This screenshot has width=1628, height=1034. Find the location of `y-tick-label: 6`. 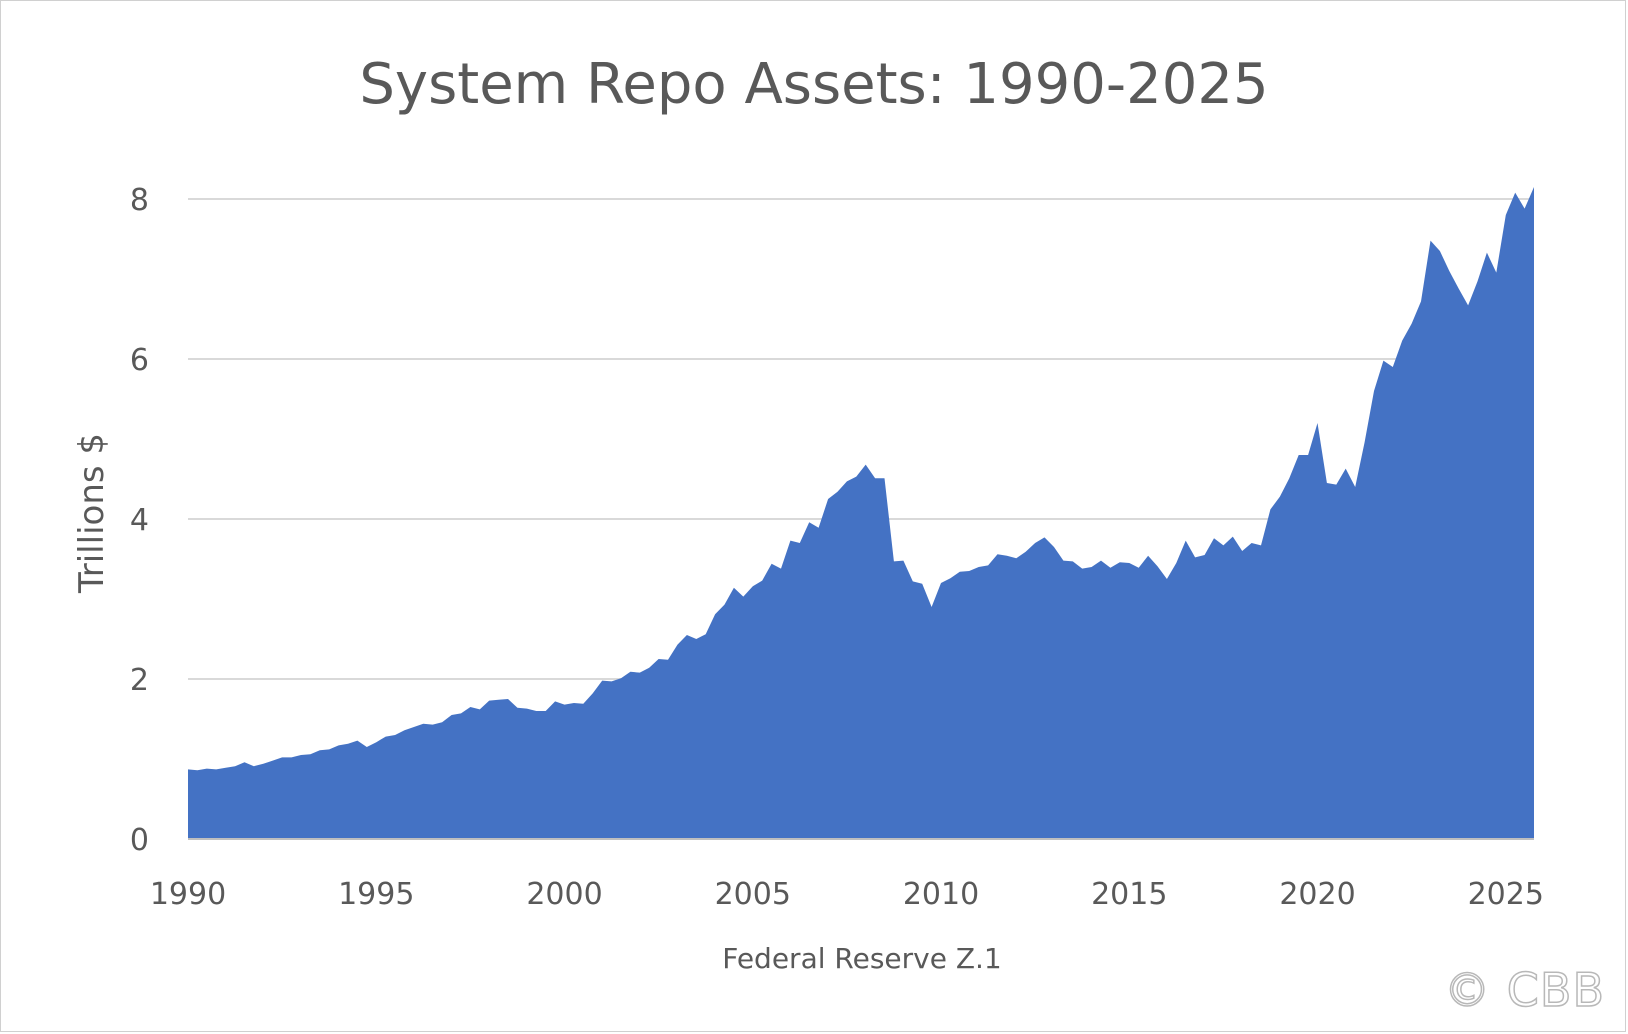

y-tick-label: 6 is located at coordinates (139, 360).